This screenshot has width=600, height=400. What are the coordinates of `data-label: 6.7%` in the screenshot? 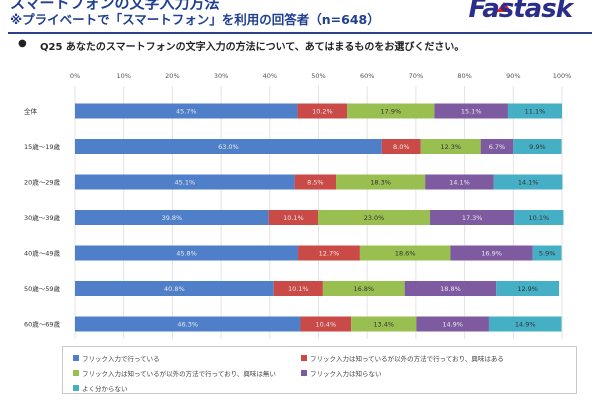 It's located at (497, 147).